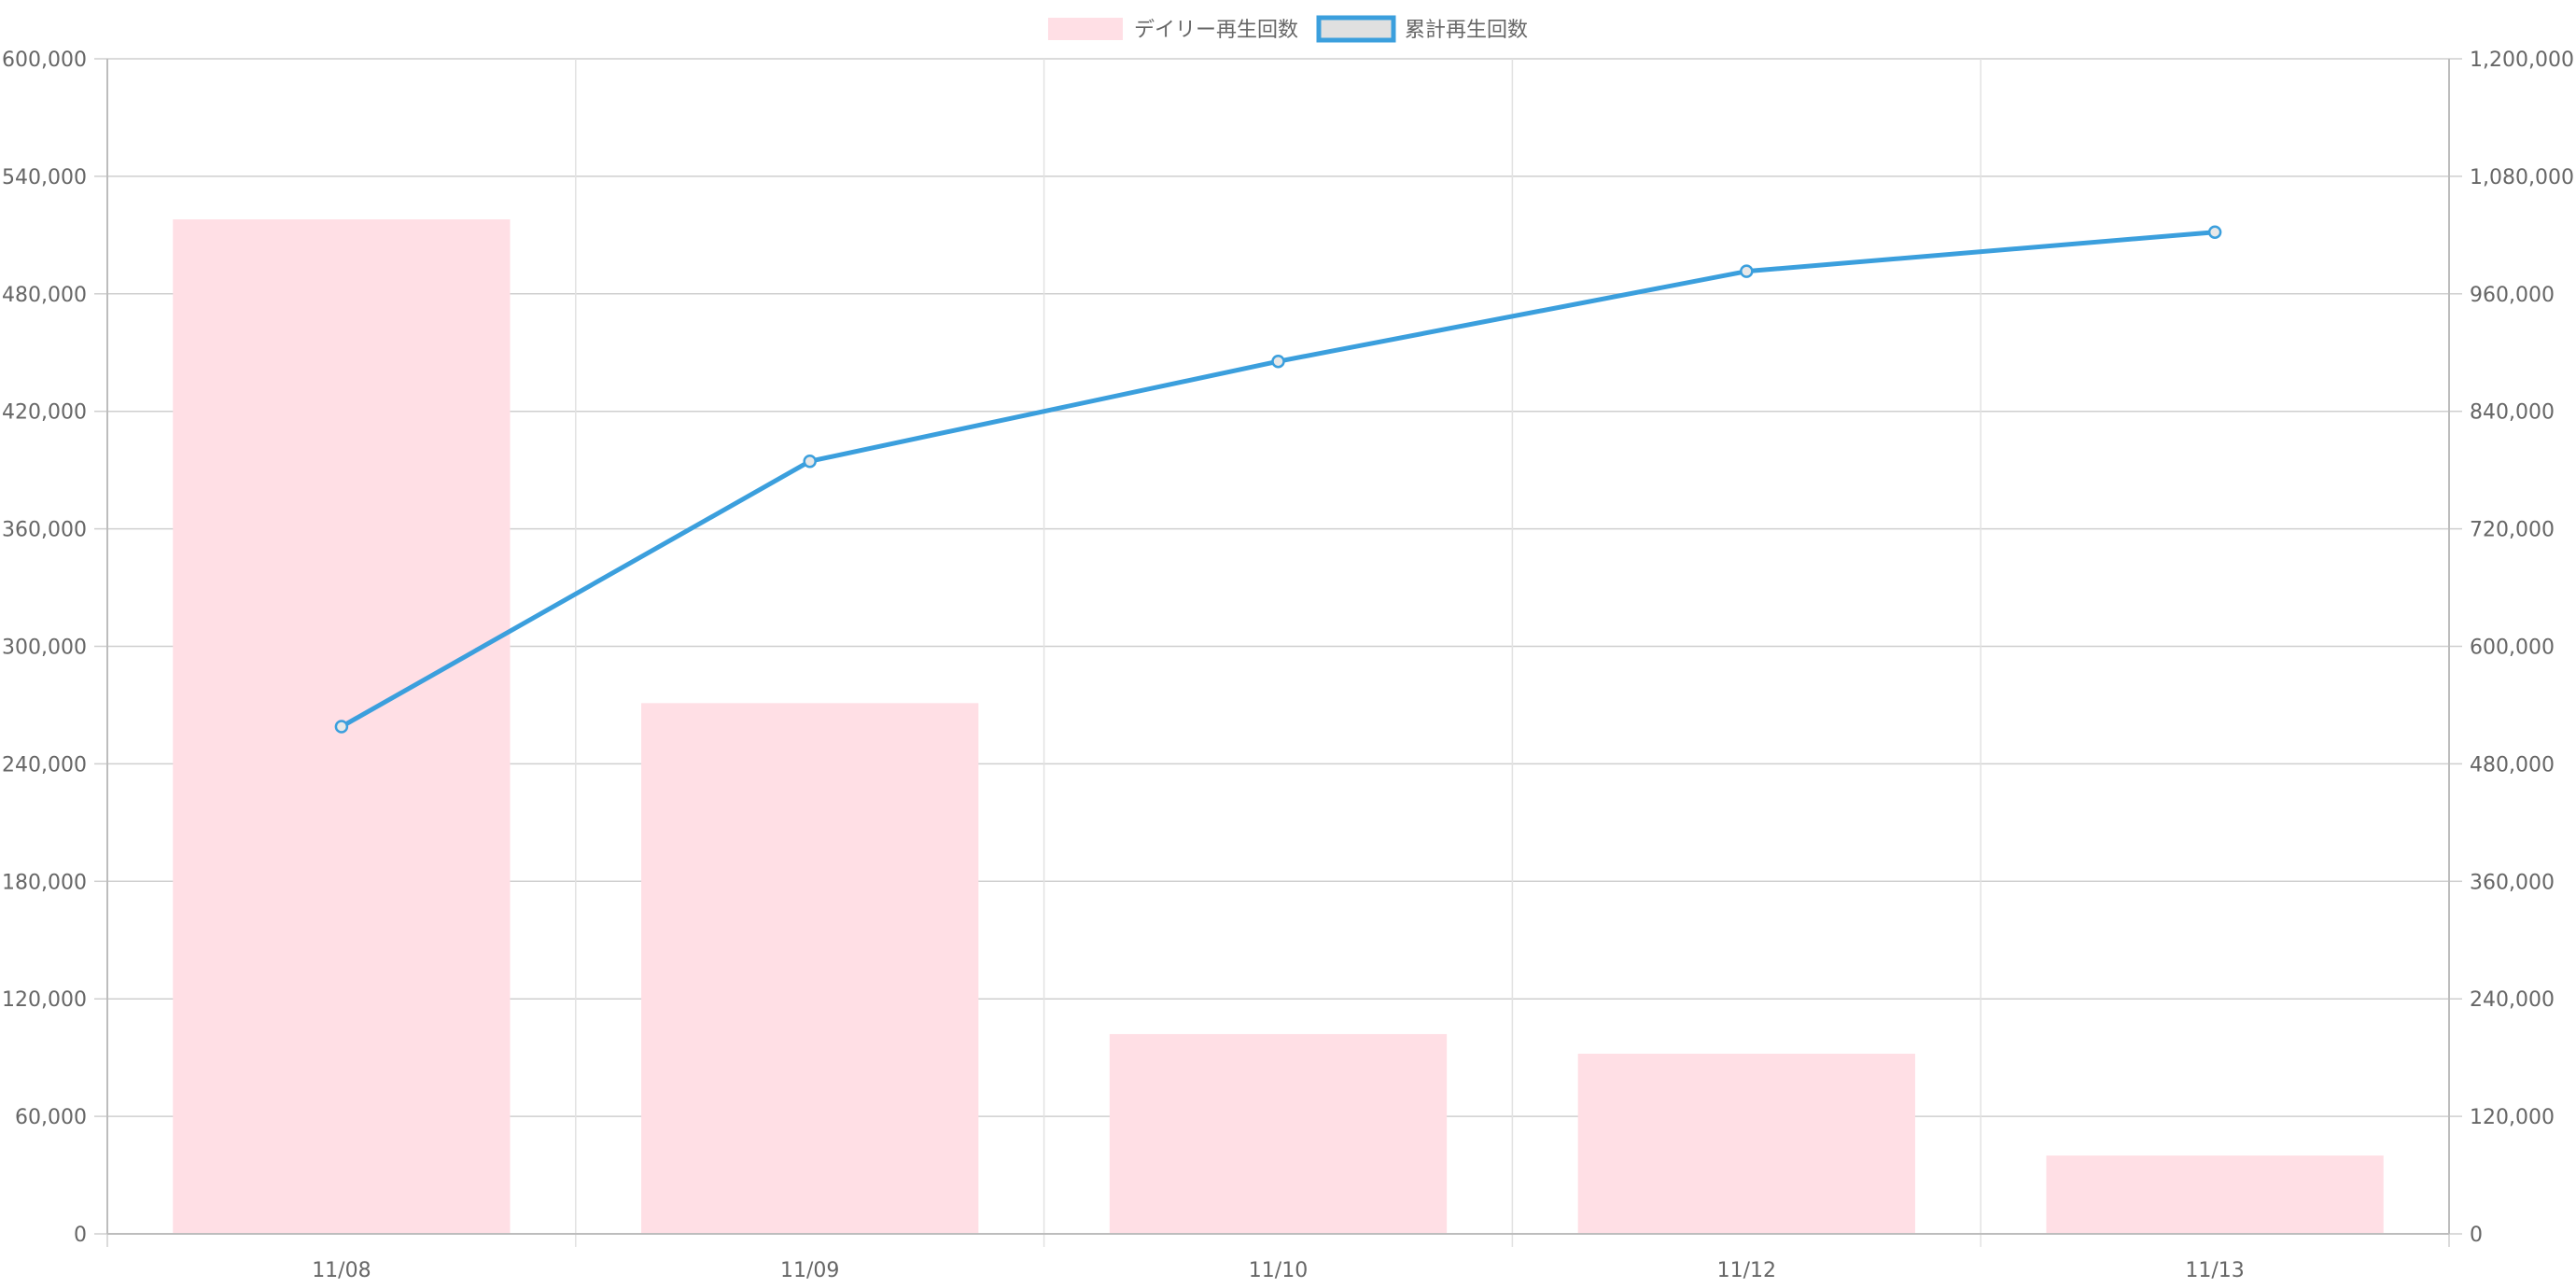 The image size is (2576, 1288). Describe the element at coordinates (2476, 1235) in the screenshot. I see `y-right-tick-label: 0` at that location.